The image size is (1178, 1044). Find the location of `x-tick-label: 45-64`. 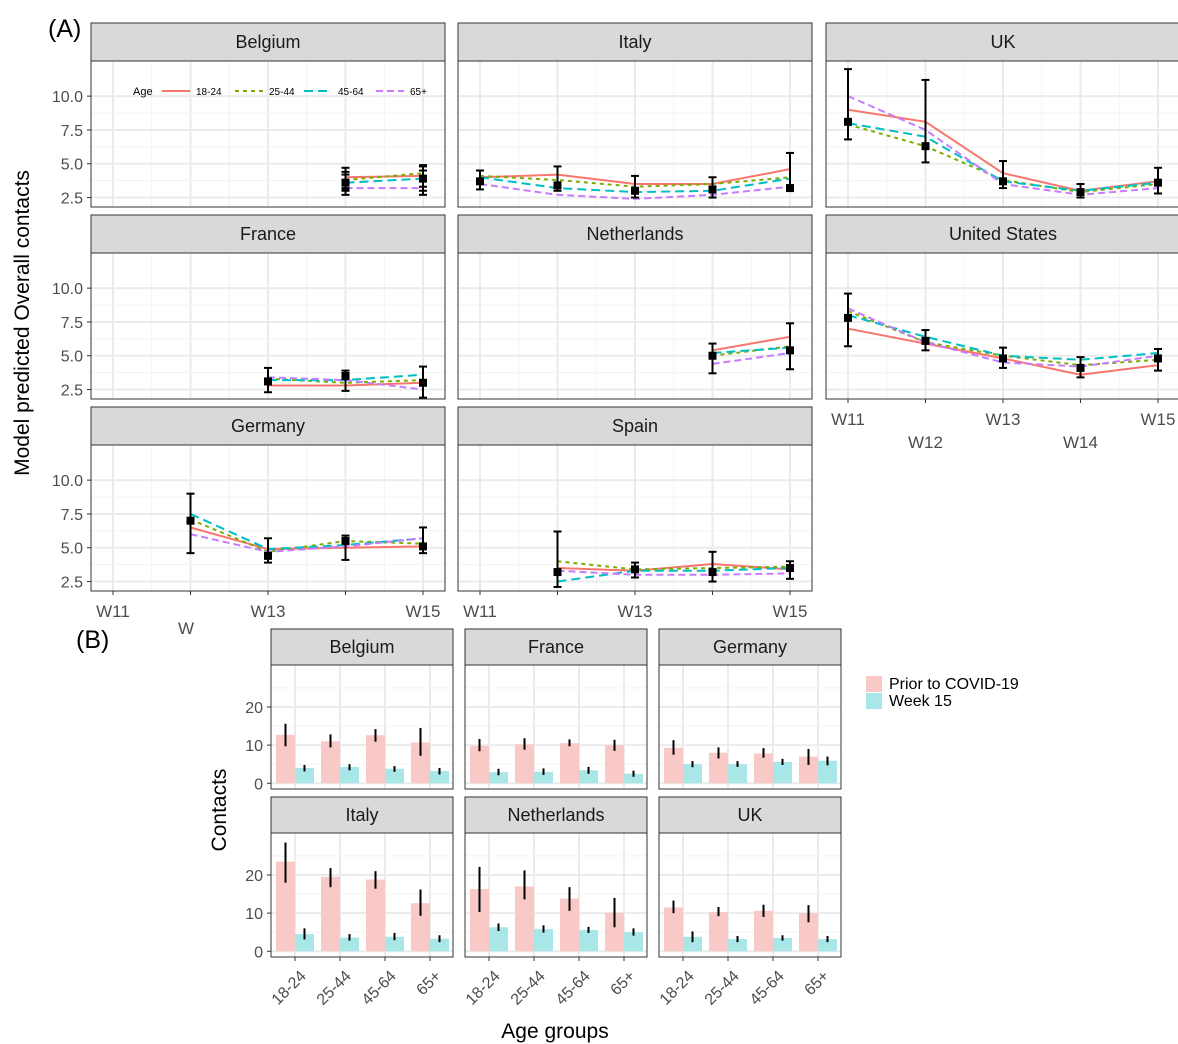

x-tick-label: 45-64 is located at coordinates (573, 988).